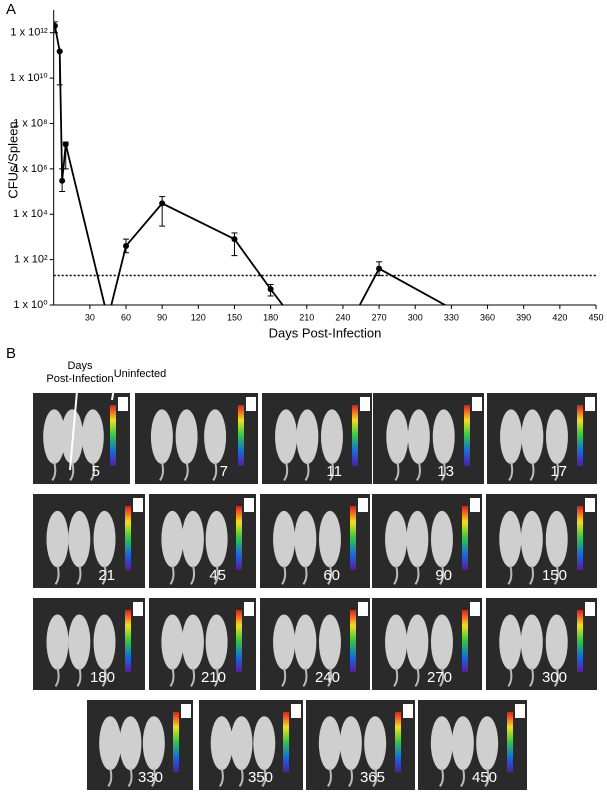 The width and height of the screenshot is (607, 793). Describe the element at coordinates (90, 317) in the screenshot. I see `x-tick-label: 30` at that location.